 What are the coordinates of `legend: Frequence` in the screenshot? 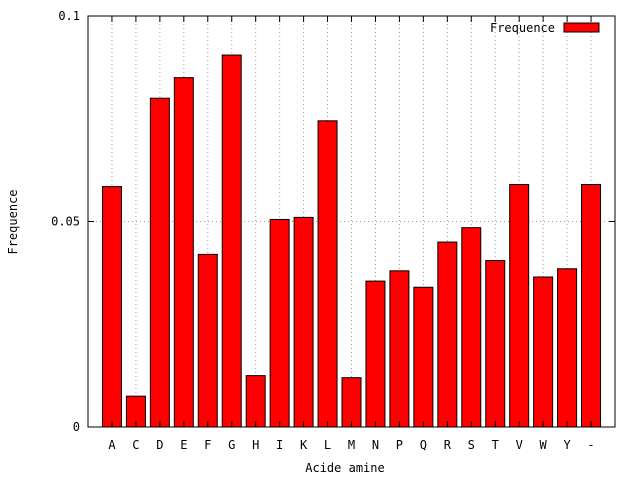 It's located at (545, 28).